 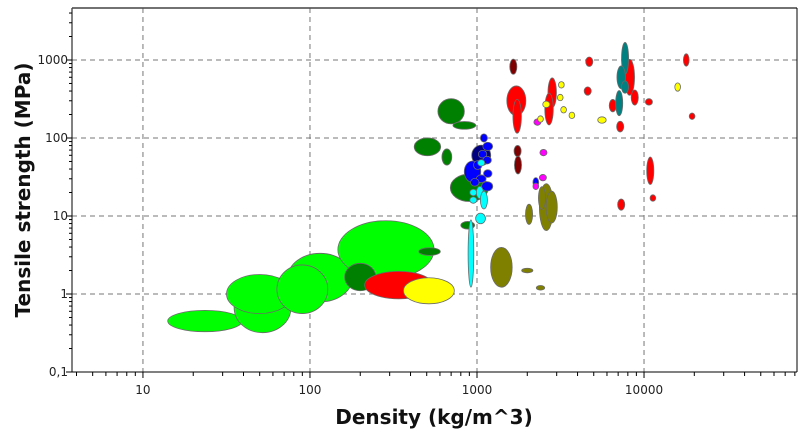 What do you see at coordinates (477, 390) in the screenshot?
I see `x-tick-label: 1000` at bounding box center [477, 390].